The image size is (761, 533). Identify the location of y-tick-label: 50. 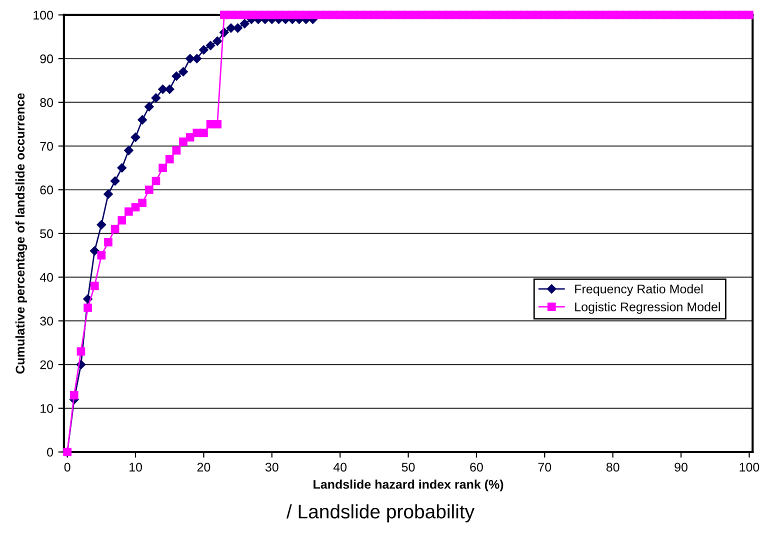
(47, 233).